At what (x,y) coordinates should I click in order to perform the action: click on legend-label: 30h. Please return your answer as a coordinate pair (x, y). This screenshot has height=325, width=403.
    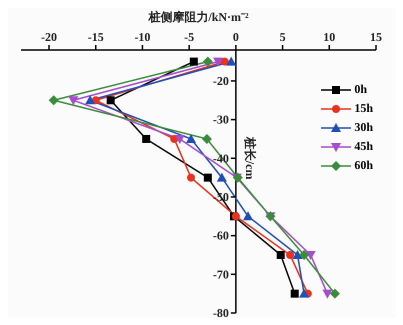
    Looking at the image, I should click on (363, 127).